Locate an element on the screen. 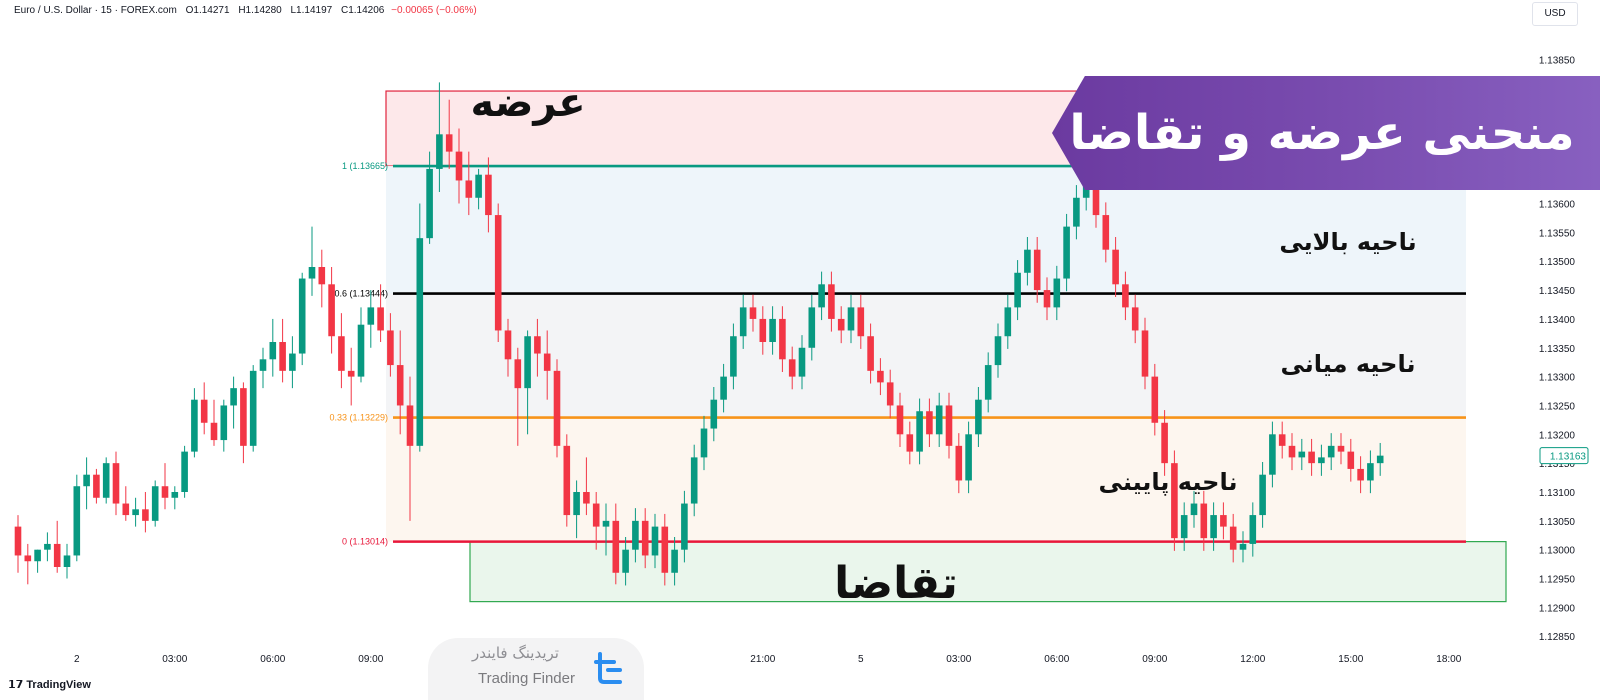 The width and height of the screenshot is (1600, 700). current-price-tag is located at coordinates (1564, 456).